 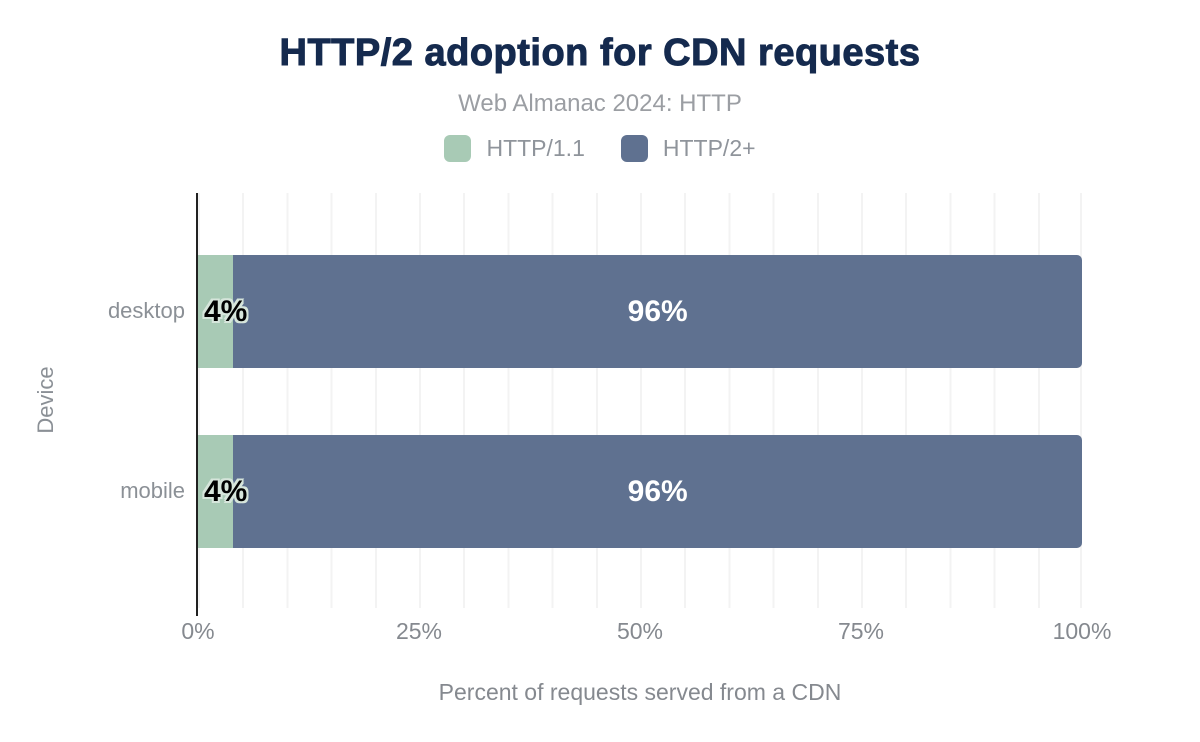 What do you see at coordinates (709, 148) in the screenshot?
I see `legend-label-http2: HTTP/2+` at bounding box center [709, 148].